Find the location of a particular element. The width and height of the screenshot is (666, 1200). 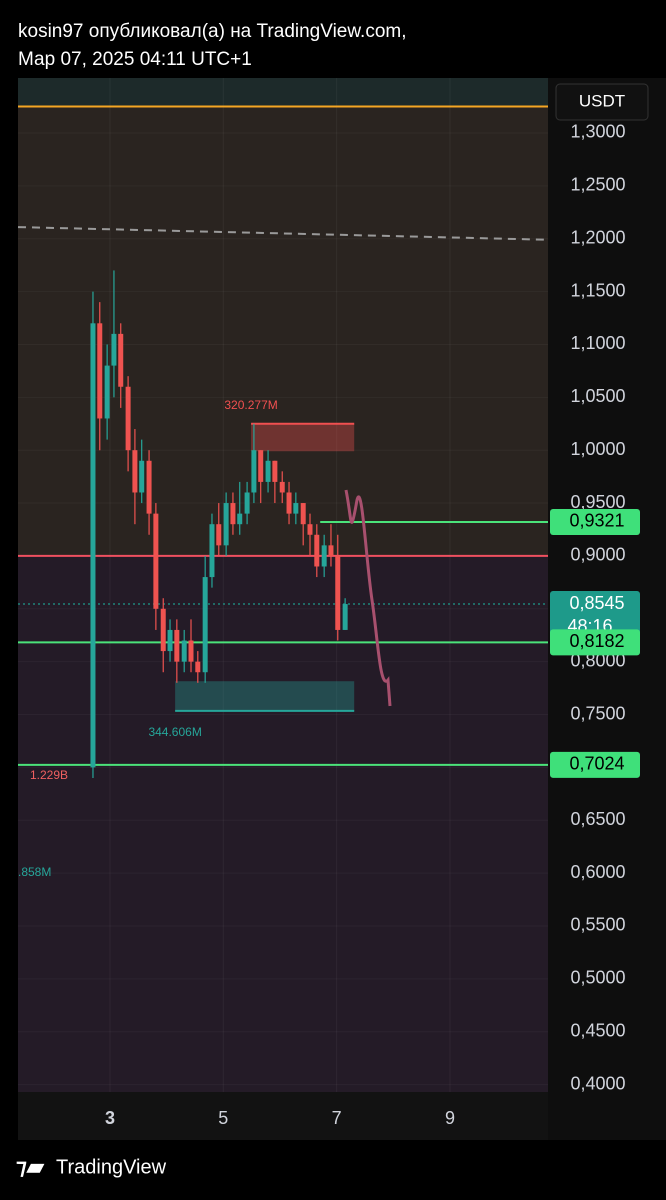

box-label: 344.606M is located at coordinates (174, 732).